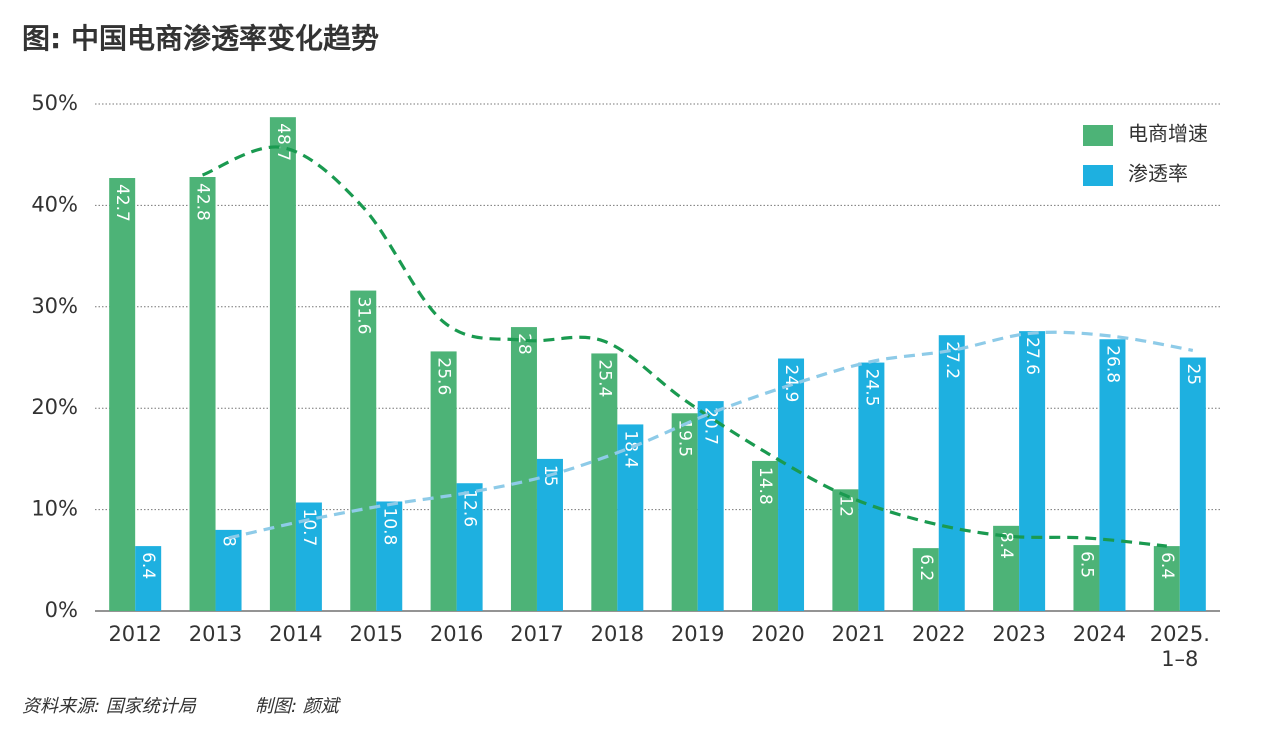 The image size is (1280, 739). Describe the element at coordinates (778, 634) in the screenshot. I see `x-tick-label: 2020` at that location.